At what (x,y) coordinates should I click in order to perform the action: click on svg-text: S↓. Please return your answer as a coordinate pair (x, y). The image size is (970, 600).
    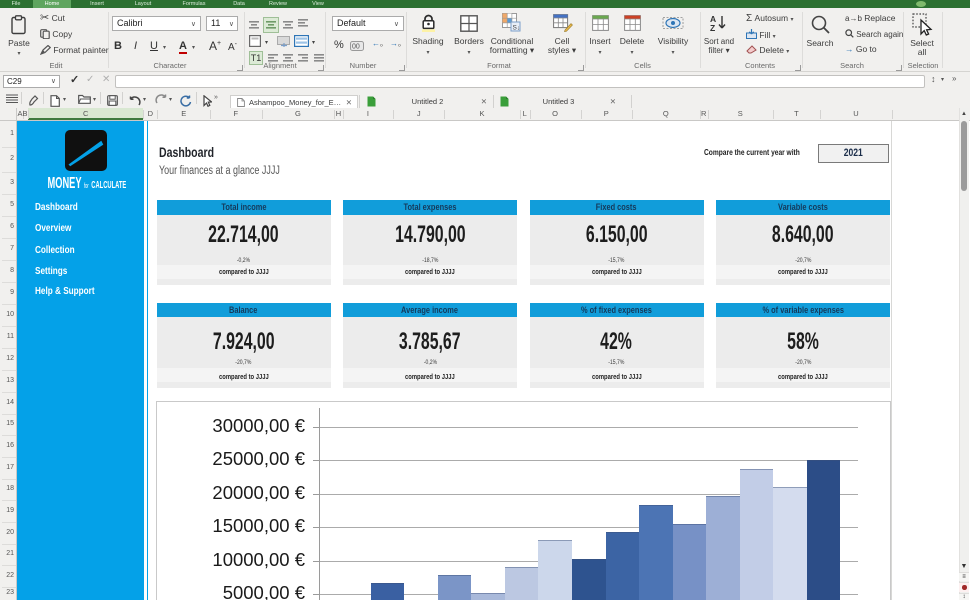
    Looking at the image, I should click on (517, 28).